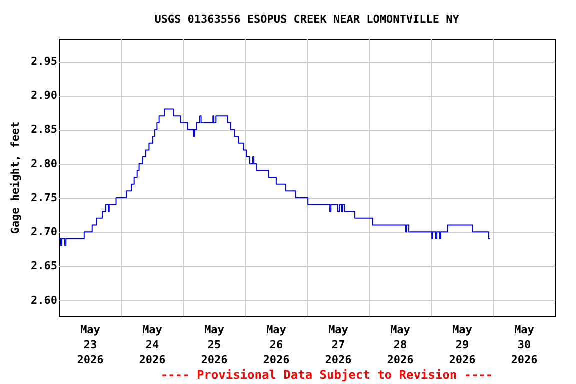  I want to click on y-tick-label: 2.95, so click(44, 61).